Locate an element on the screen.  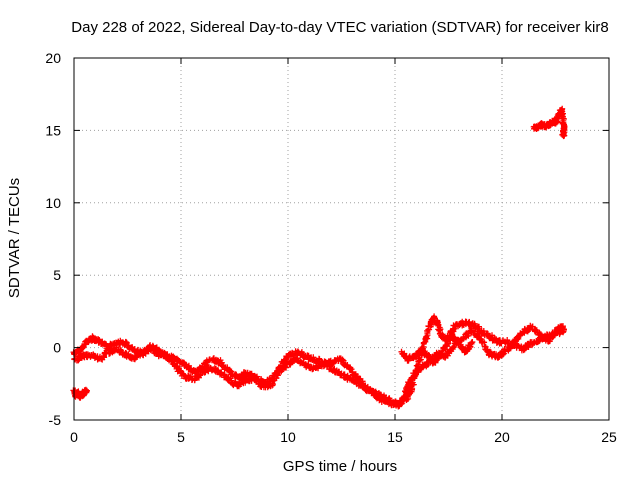
series-trace-c is located at coordinates (437, 349).